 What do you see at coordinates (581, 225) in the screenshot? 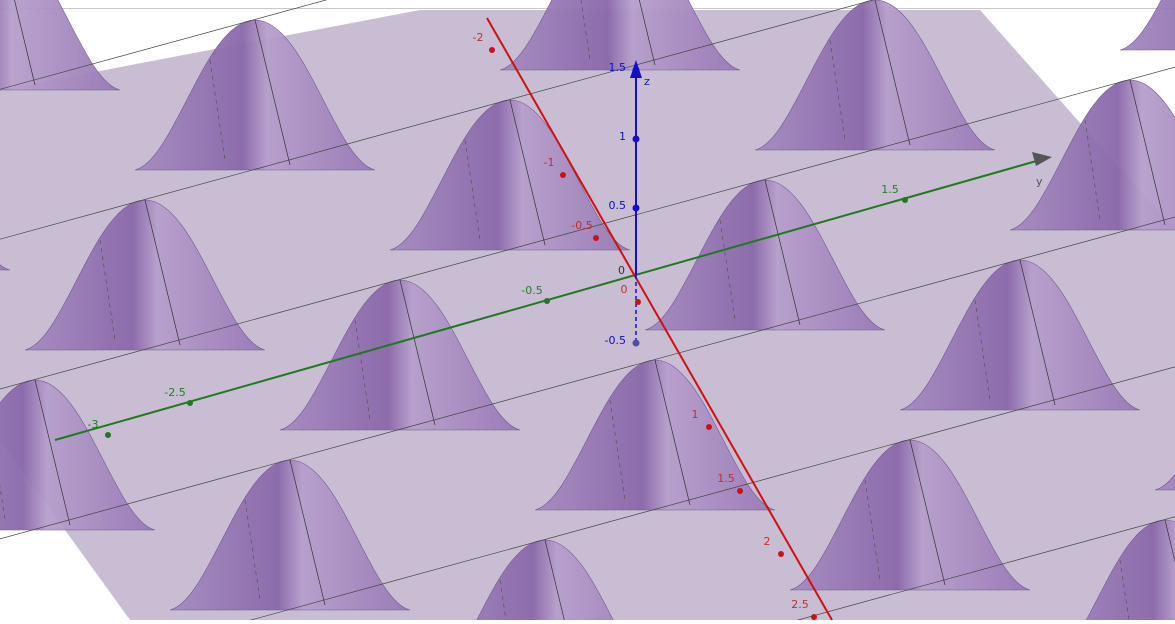
I see `x-tick-label: -0.5` at bounding box center [581, 225].